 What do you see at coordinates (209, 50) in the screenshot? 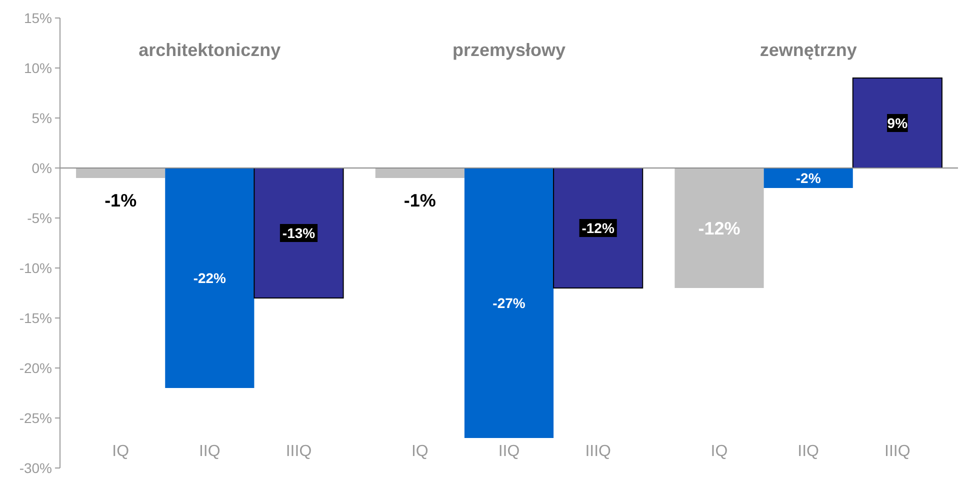
I see `annotation: architektoniczny` at bounding box center [209, 50].